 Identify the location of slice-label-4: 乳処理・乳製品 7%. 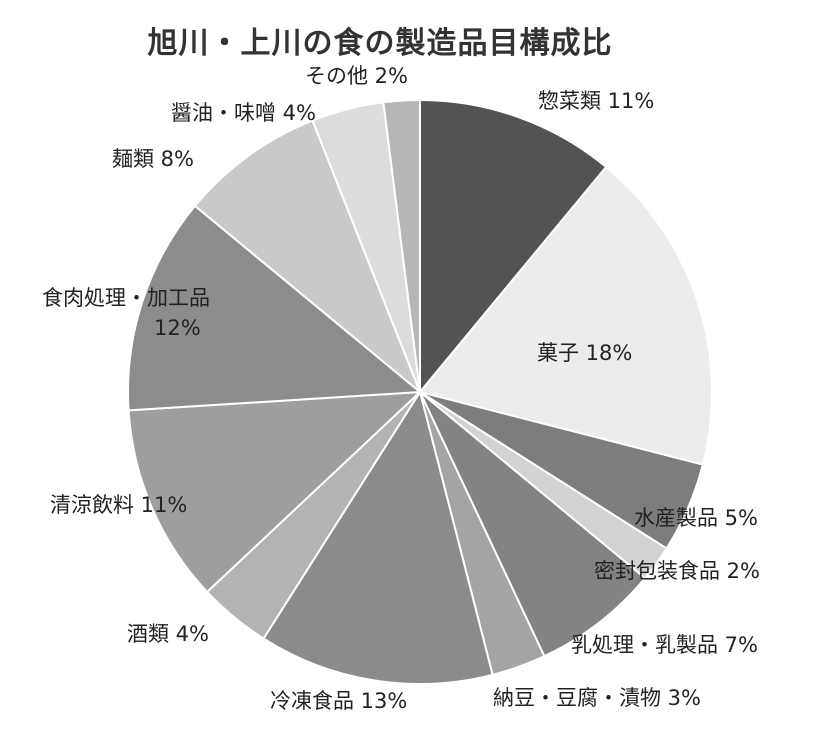
(664, 645).